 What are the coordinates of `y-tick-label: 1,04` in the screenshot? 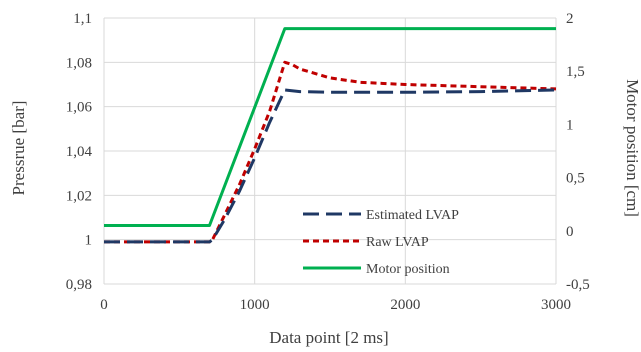 It's located at (79, 152).